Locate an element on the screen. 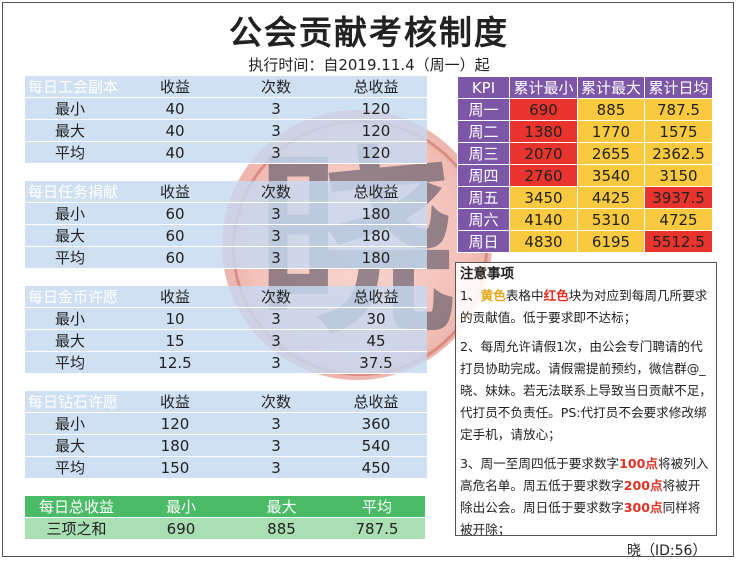 The image size is (738, 561). kpi-row: 周三 2070 2655 2362.5 is located at coordinates (585, 153).